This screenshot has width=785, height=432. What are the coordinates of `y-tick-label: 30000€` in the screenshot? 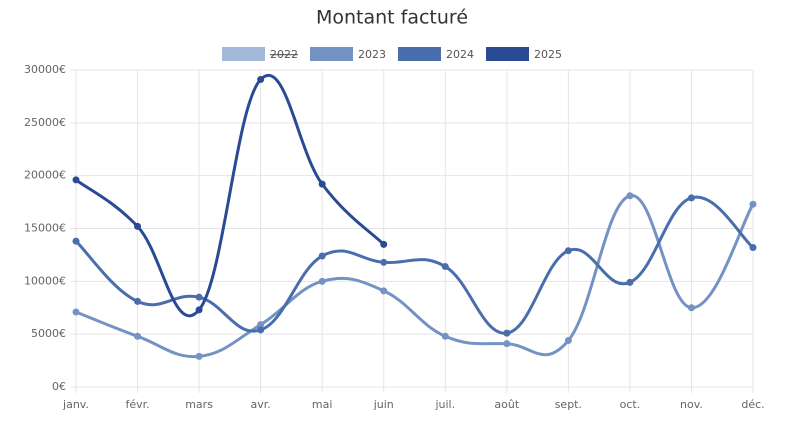 It's located at (45, 69).